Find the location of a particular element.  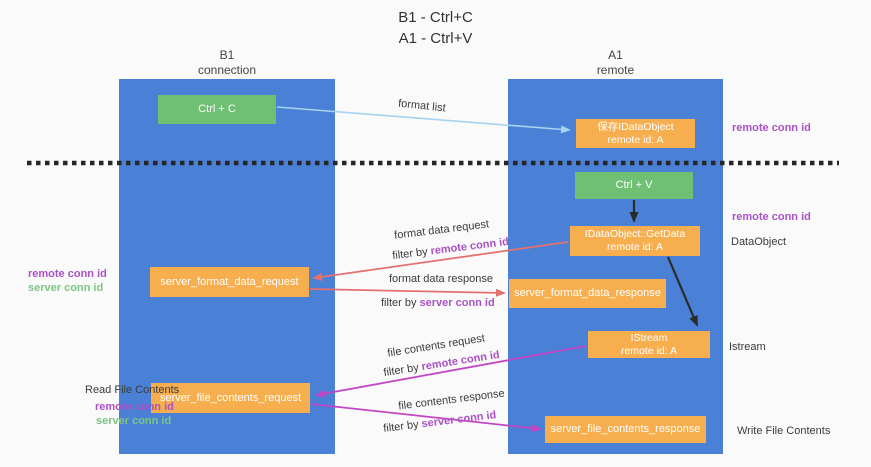

node-server-format-data-request-label: server_format_data_request is located at coordinates (229, 281).